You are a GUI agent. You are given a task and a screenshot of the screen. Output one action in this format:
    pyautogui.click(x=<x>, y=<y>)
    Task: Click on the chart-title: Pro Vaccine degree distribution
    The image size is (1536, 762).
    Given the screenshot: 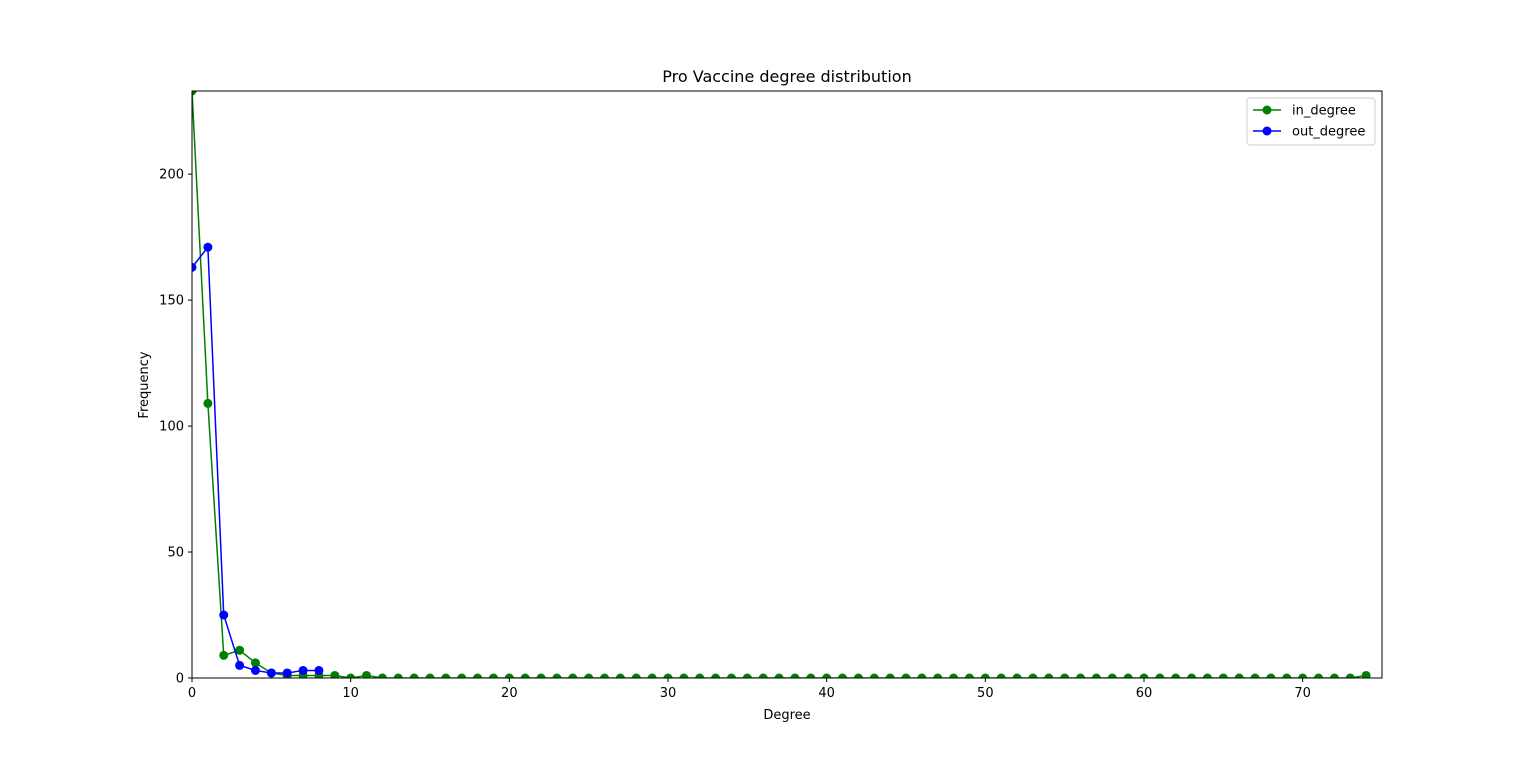 What is the action you would take?
    pyautogui.click(x=786, y=76)
    